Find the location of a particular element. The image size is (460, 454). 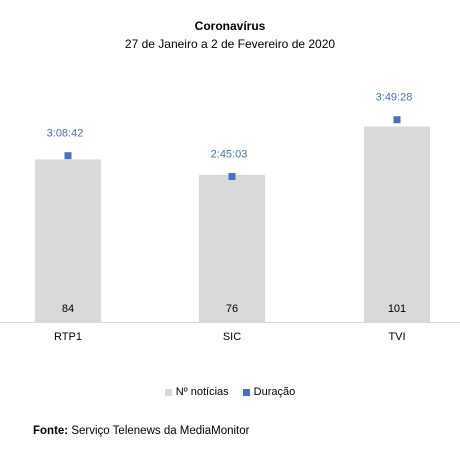

duration-marker-sic is located at coordinates (232, 177).